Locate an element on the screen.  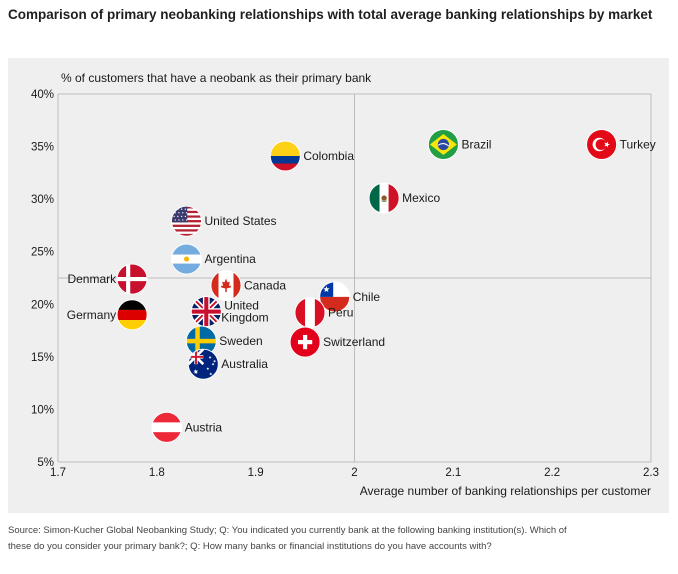
point-label: Denmark is located at coordinates (92, 279).